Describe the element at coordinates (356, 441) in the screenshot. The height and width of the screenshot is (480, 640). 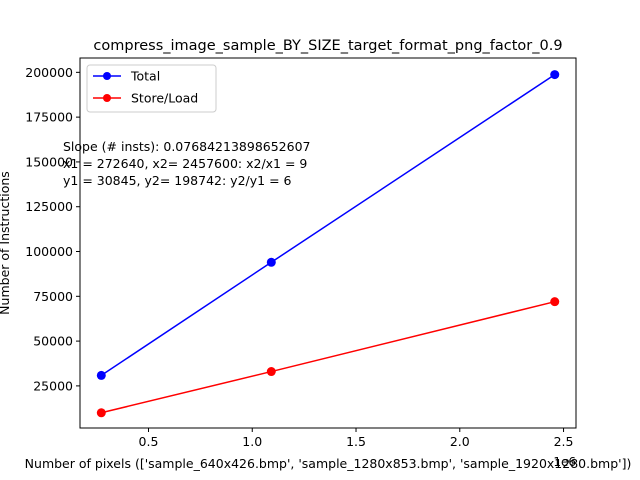
I see `x-tick-label: 1.5` at that location.